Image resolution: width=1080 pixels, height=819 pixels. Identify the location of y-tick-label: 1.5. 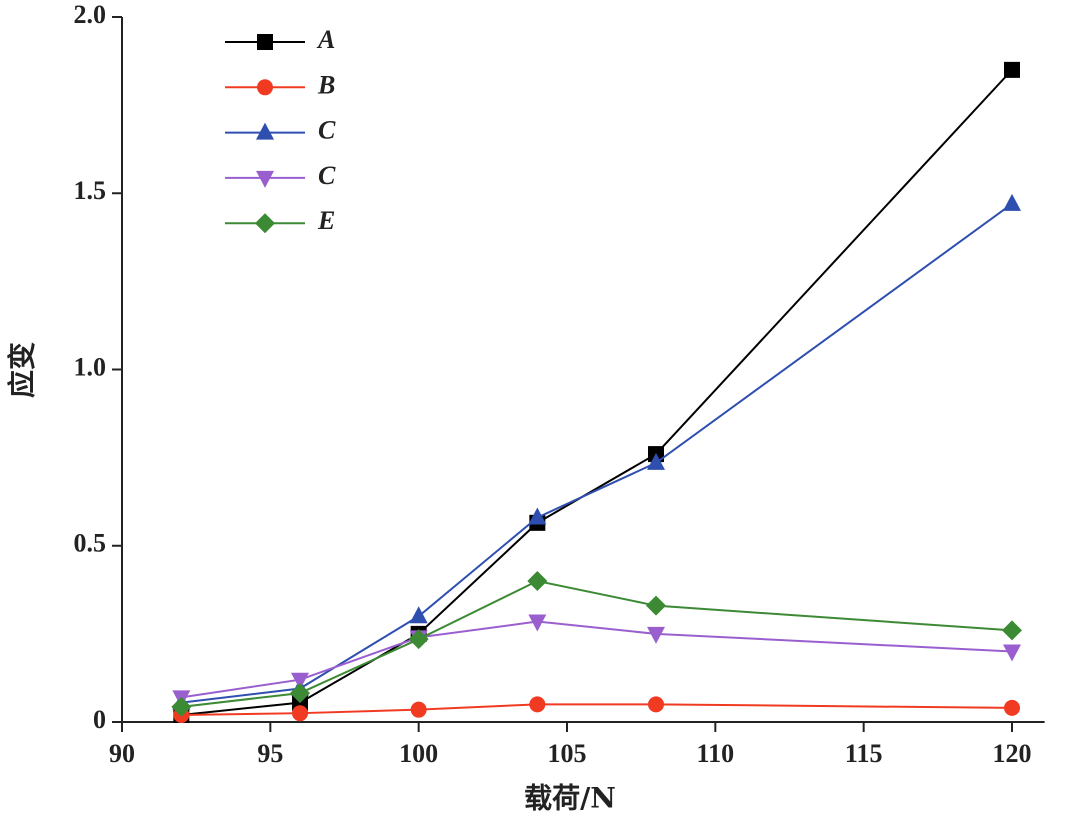
(90, 190).